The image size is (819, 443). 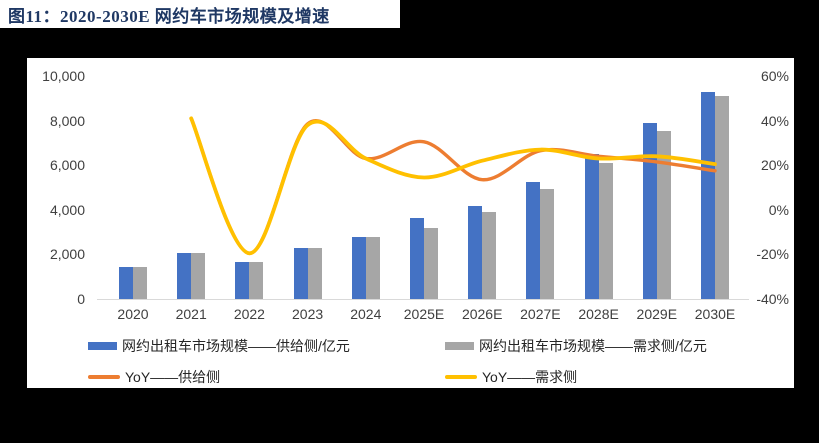 What do you see at coordinates (593, 346) in the screenshot?
I see `legend-label-demand-bar: 网约出租车市场规模——需求侧/亿元` at bounding box center [593, 346].